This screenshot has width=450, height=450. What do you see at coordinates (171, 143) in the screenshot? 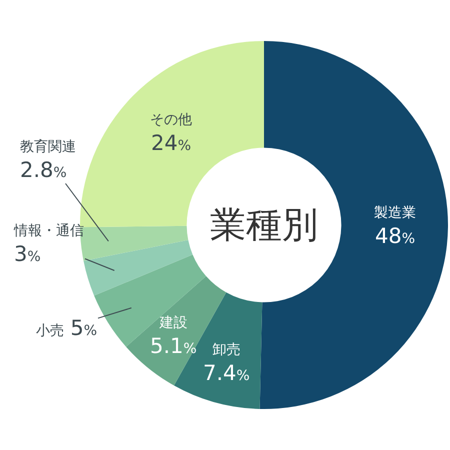
I see `data-label: 24%` at bounding box center [171, 143].